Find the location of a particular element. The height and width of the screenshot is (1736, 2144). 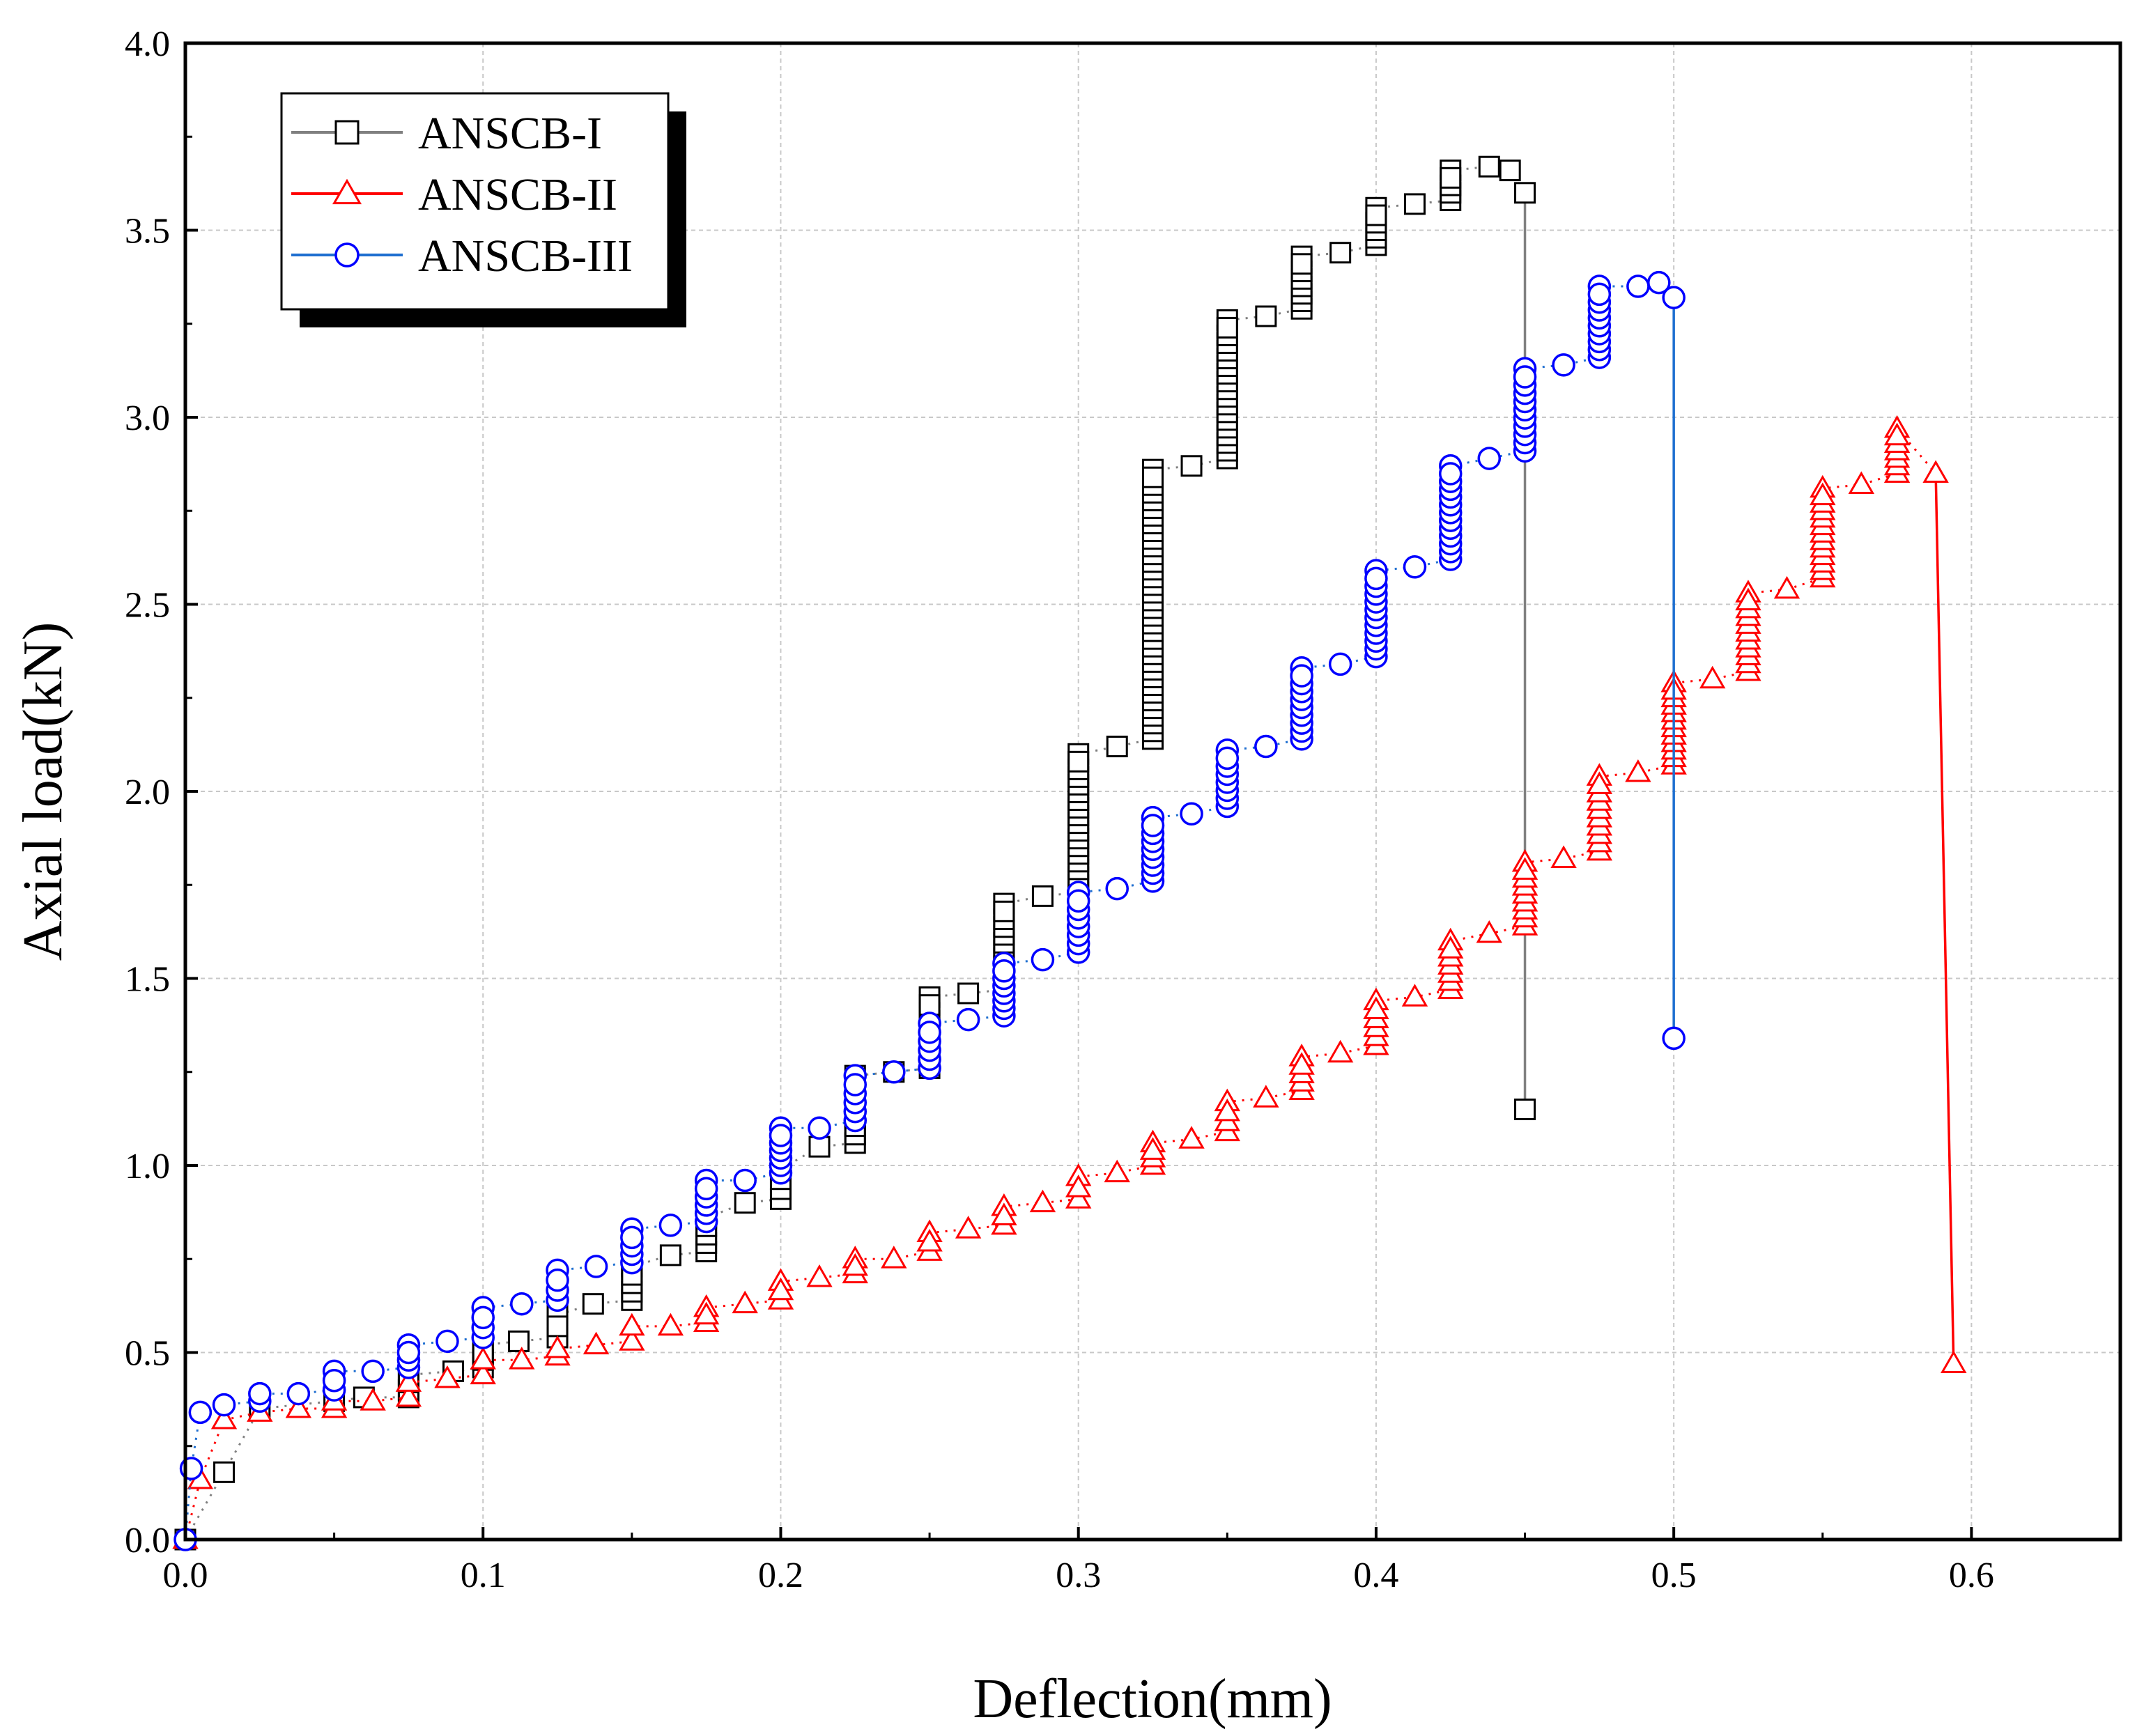

y-tick-label: 2.5 is located at coordinates (147, 606).